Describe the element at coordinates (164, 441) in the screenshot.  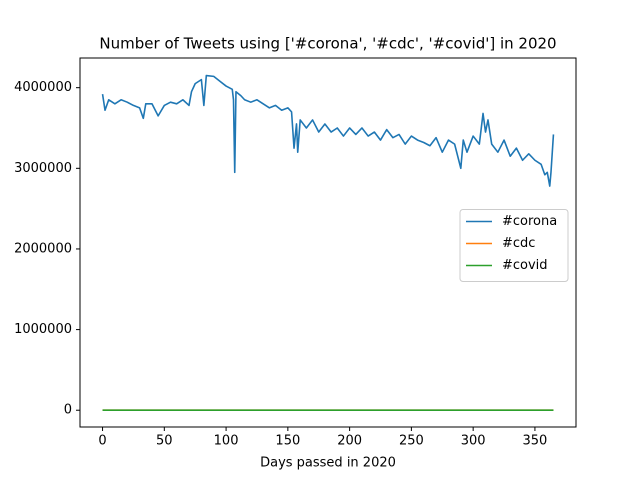
I see `x-tick-label: 50` at that location.